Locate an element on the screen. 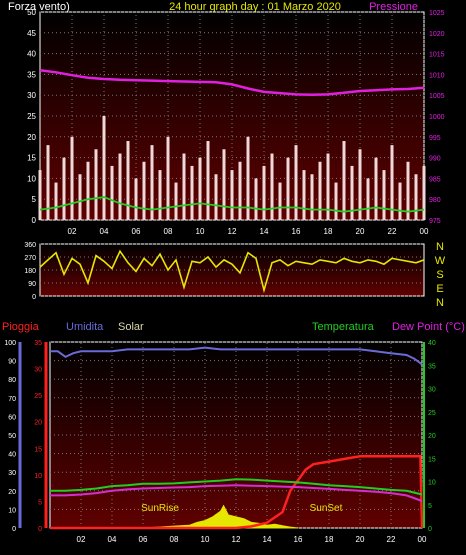  humidity-tick-label: 40 is located at coordinates (12, 455).